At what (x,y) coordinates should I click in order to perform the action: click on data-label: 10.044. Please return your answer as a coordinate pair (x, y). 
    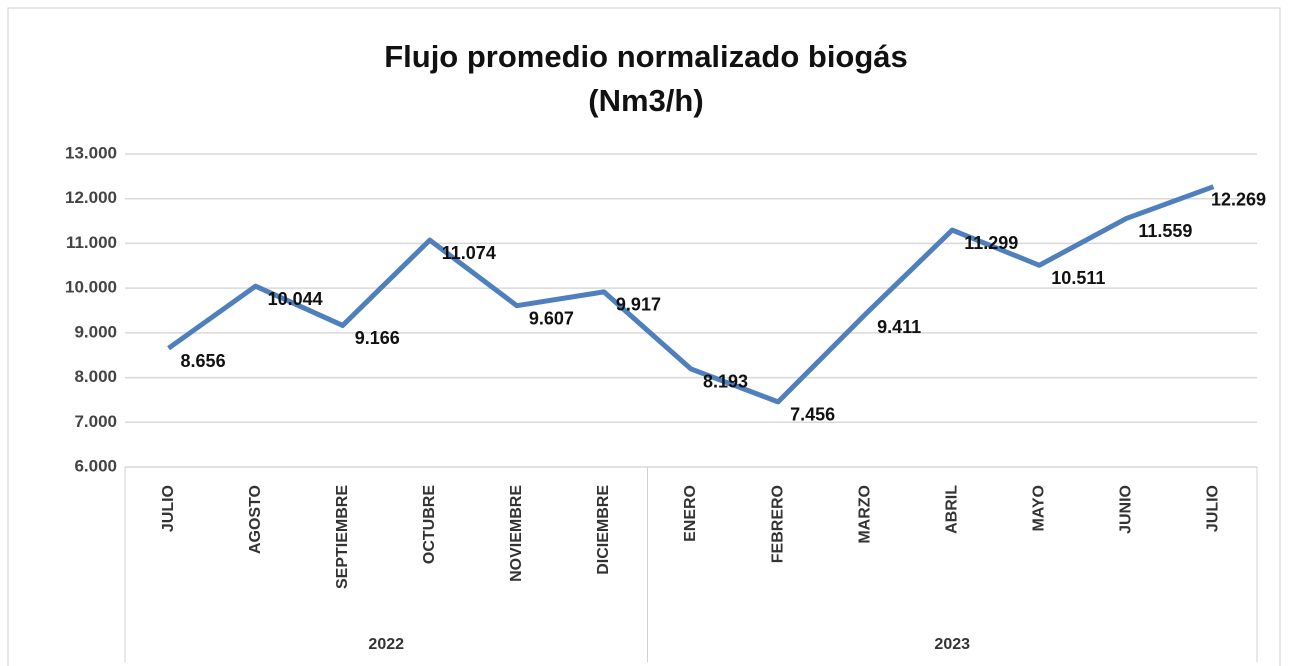
    Looking at the image, I should click on (295, 299).